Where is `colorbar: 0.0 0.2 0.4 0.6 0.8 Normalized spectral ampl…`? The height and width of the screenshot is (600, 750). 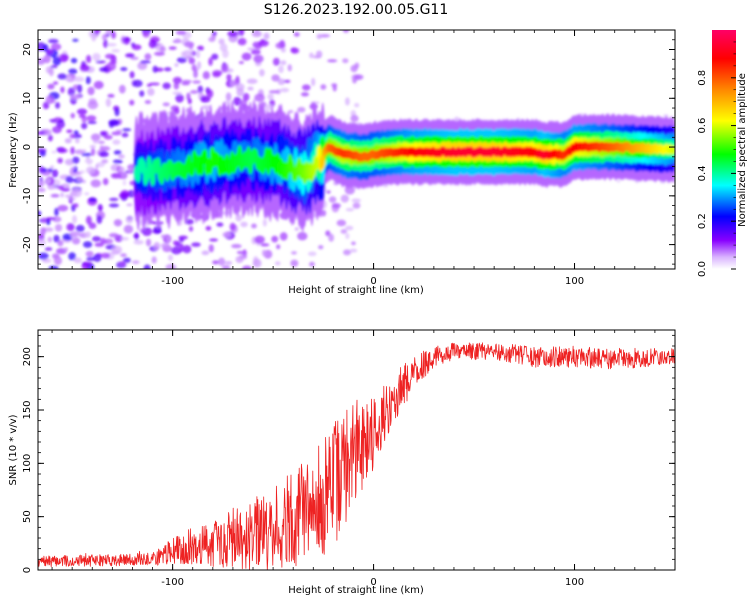
colorbar: 0.0 0.2 0.4 0.6 0.8 Normalized spectral ampl… is located at coordinates (722, 153).